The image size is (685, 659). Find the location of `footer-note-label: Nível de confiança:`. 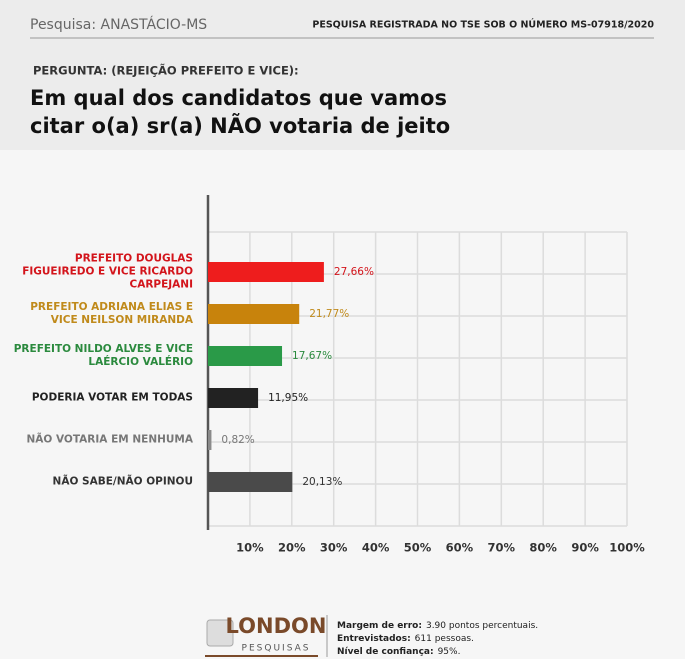

footer-note-label: Nível de confiança: is located at coordinates (385, 652).